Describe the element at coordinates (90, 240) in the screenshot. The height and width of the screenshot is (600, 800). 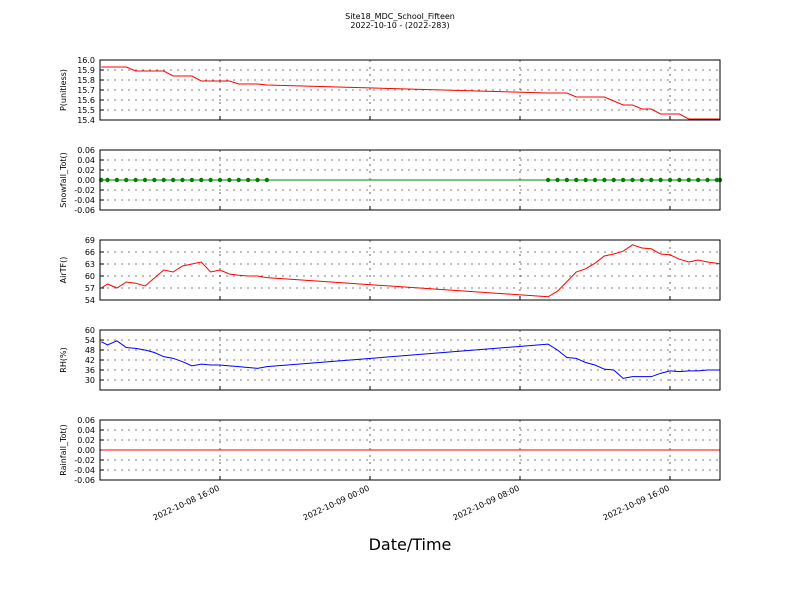
I see `y-tick-label: 69` at that location.